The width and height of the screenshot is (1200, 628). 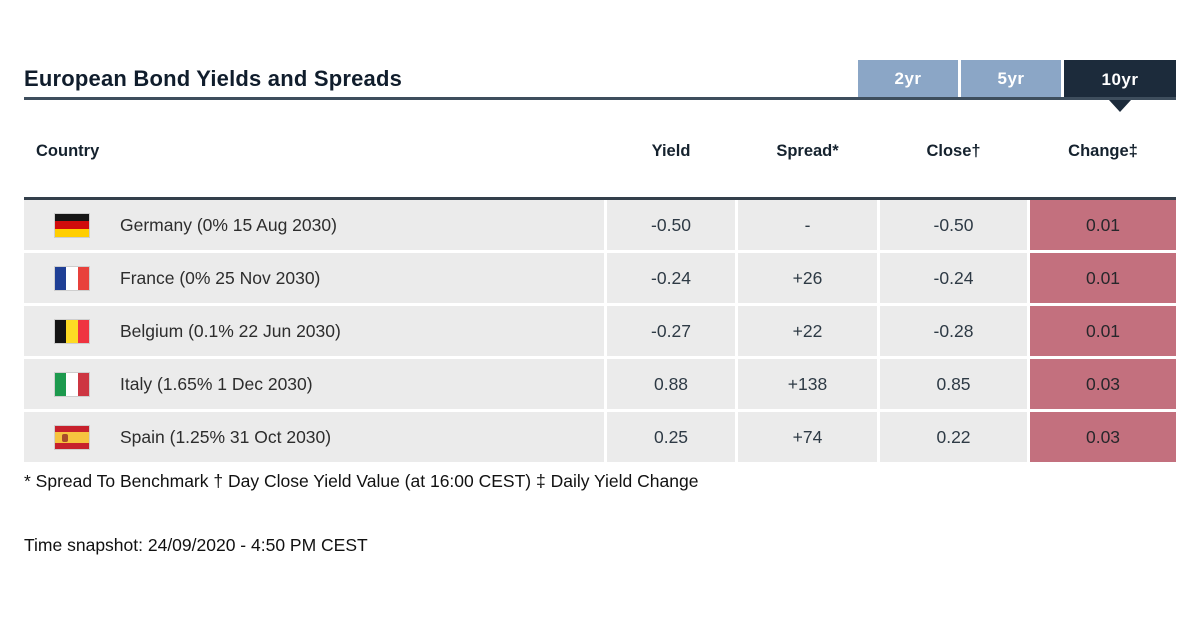 What do you see at coordinates (230, 330) in the screenshot?
I see `country-label: Belgium (0.1% 22 Jun 2030)` at bounding box center [230, 330].